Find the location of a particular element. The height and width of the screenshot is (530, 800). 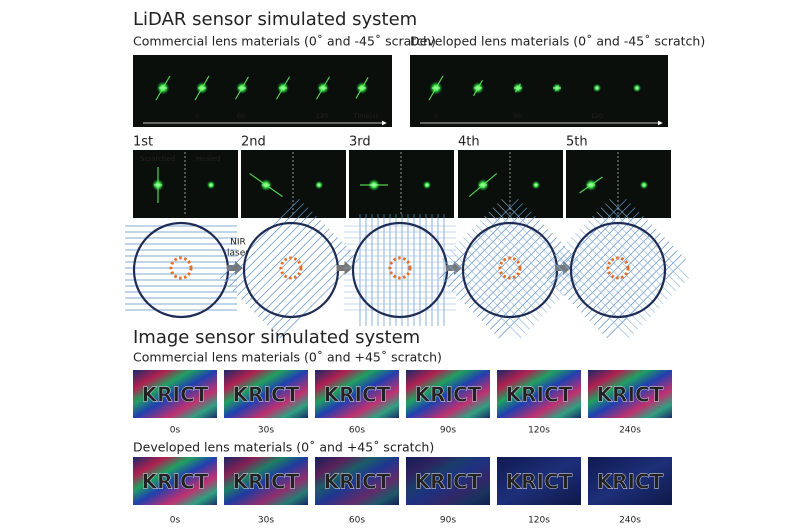

step-label: 4th is located at coordinates (469, 142).